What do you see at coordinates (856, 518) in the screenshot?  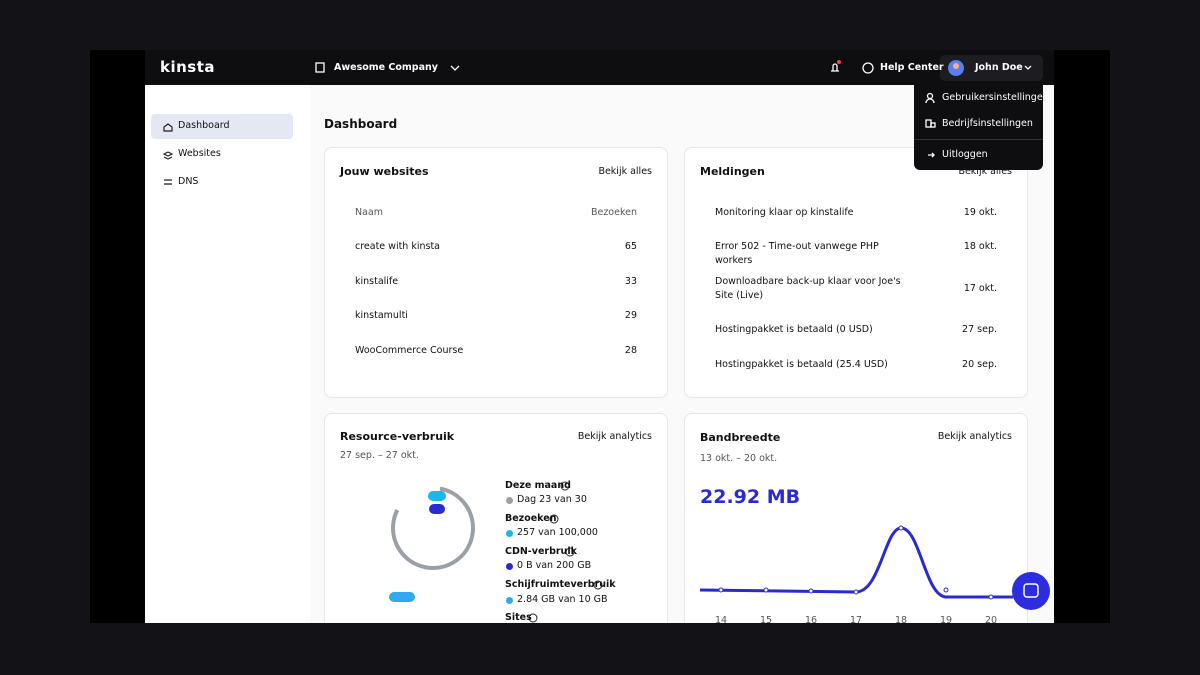 I see `bandwidth-card` at bounding box center [856, 518].